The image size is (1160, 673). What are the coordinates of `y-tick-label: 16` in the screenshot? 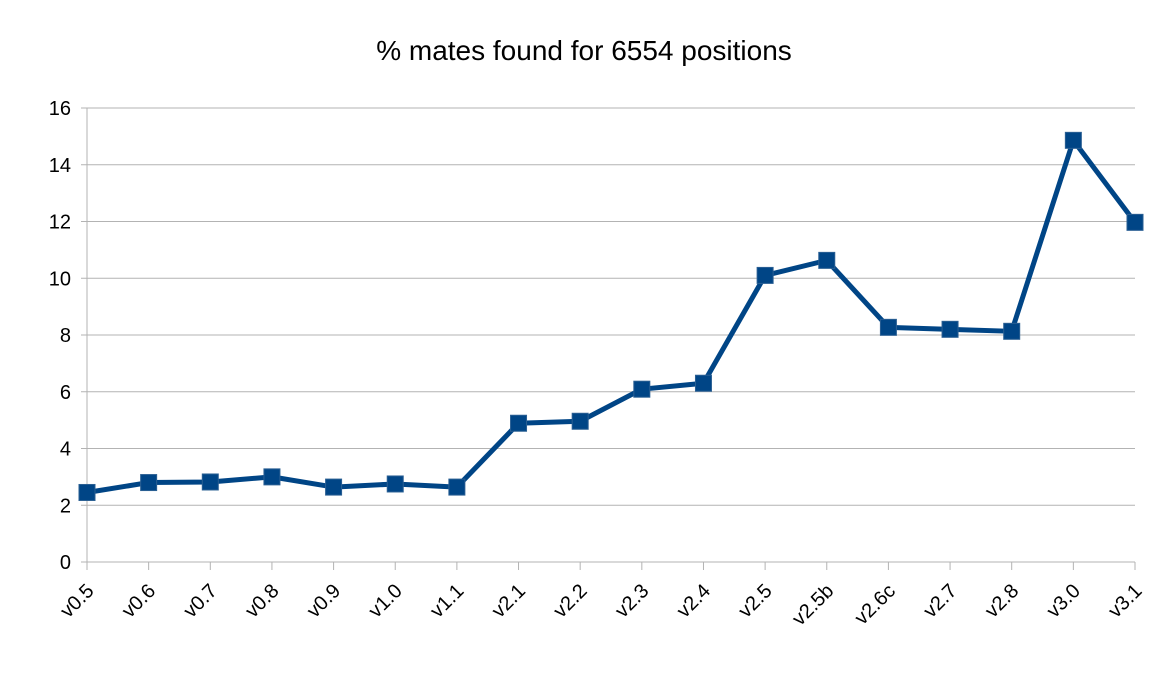 It's located at (60, 109).